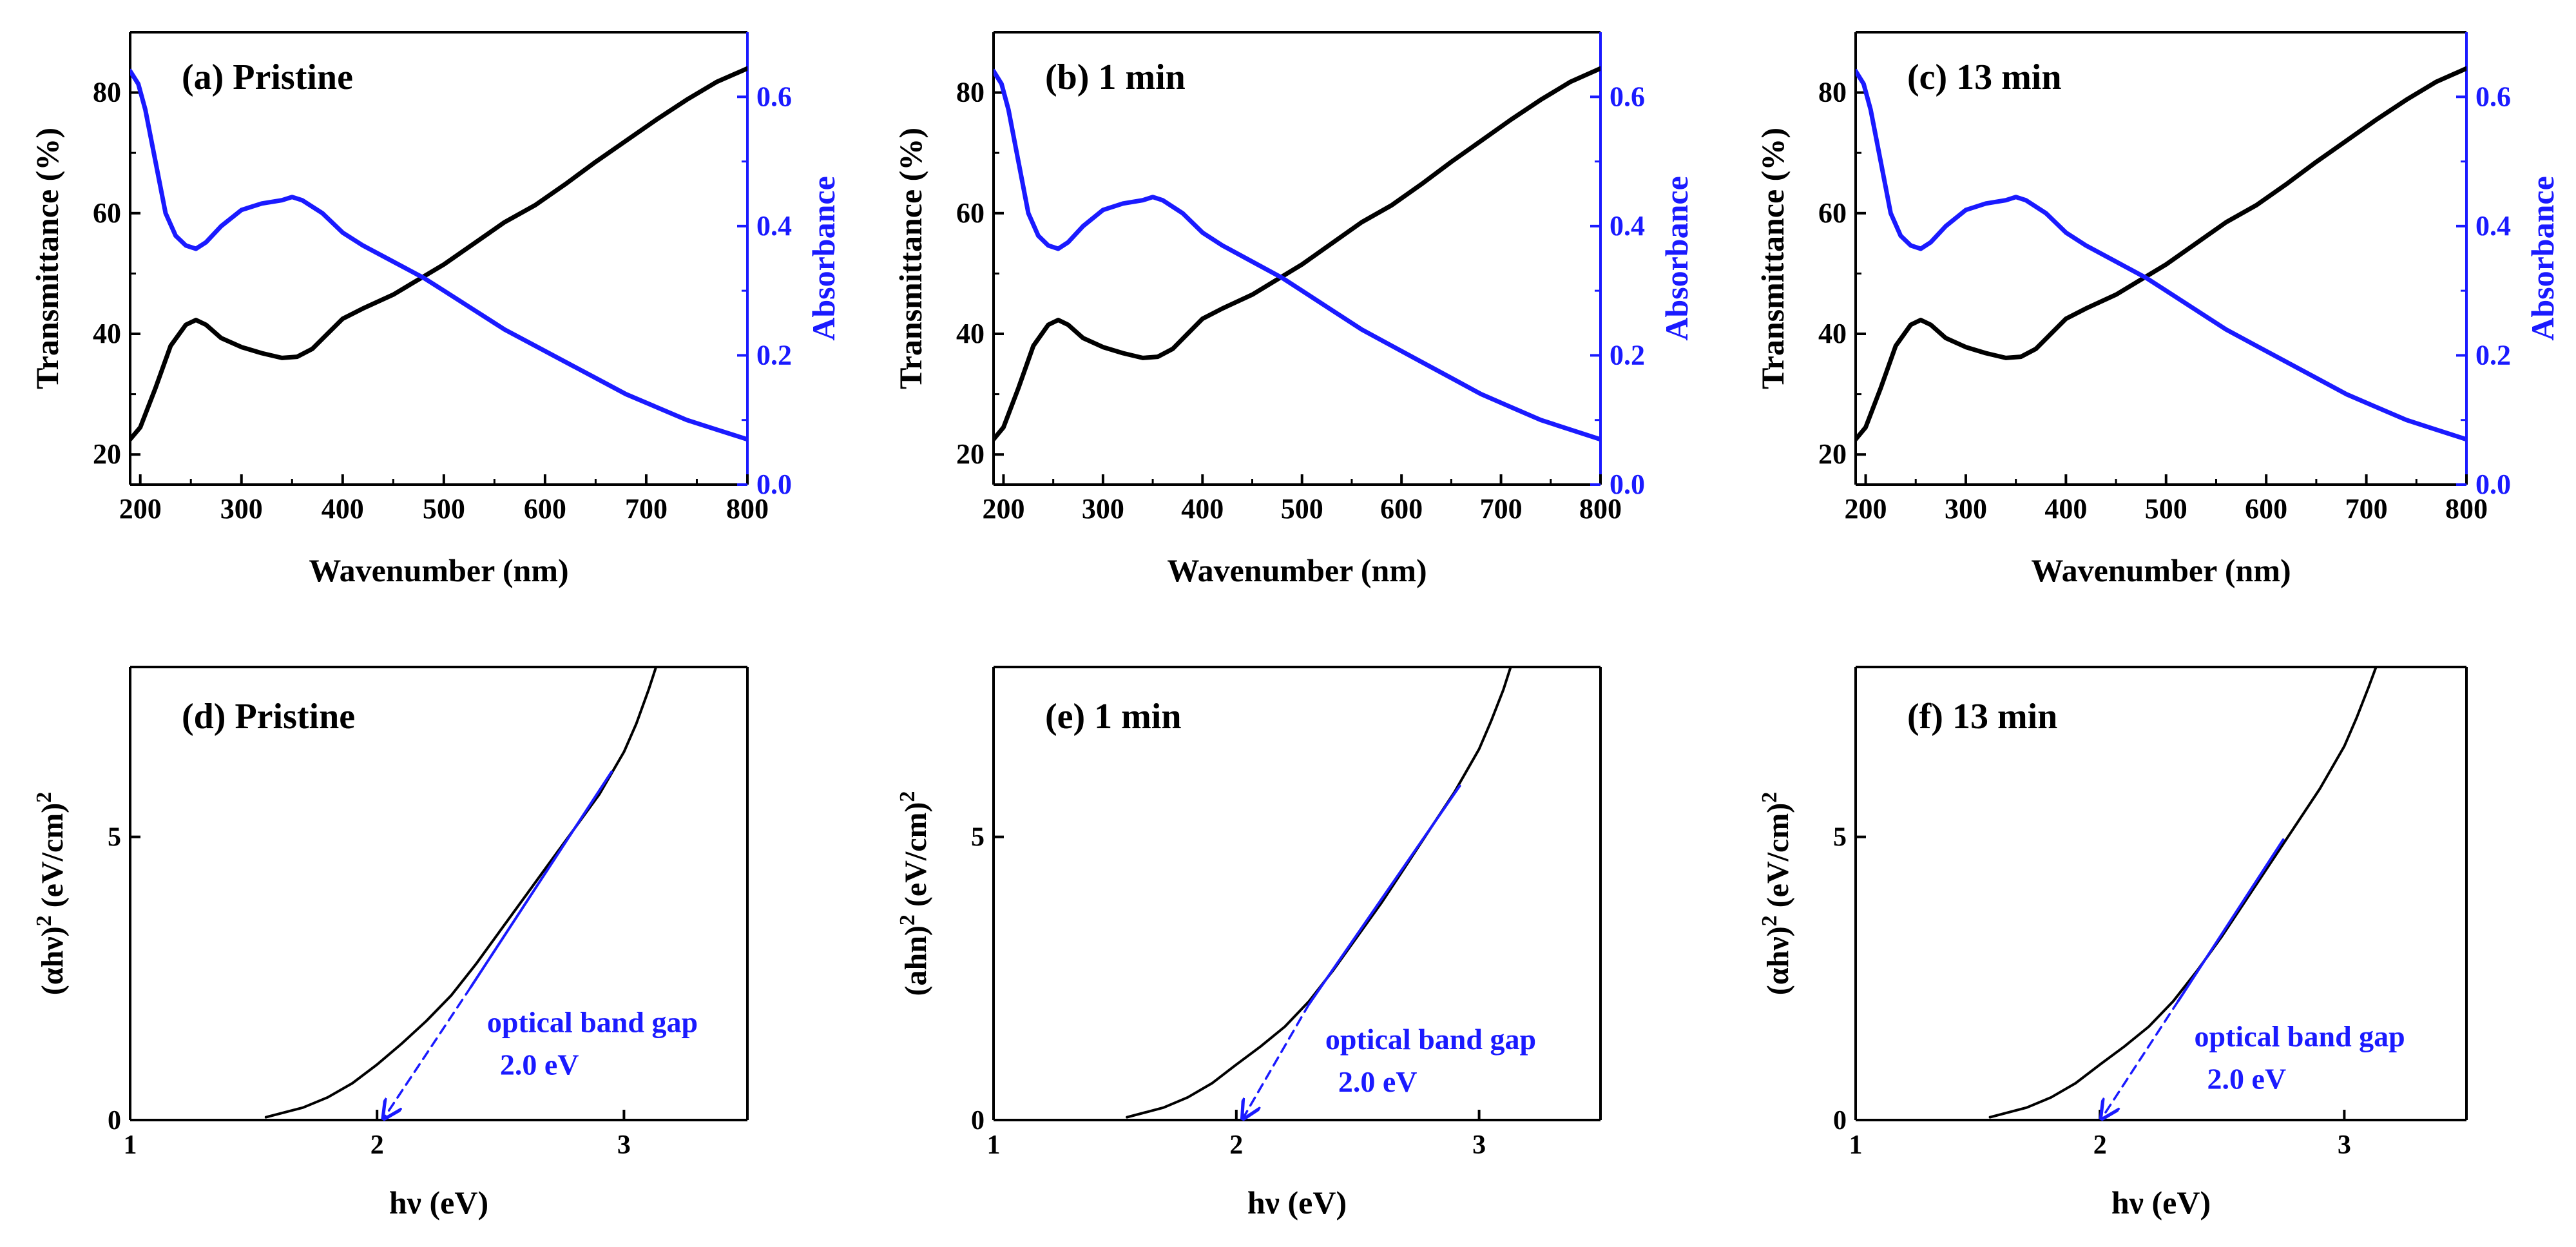  What do you see at coordinates (1114, 717) in the screenshot?
I see `panel-label: (e) 1 min` at bounding box center [1114, 717].